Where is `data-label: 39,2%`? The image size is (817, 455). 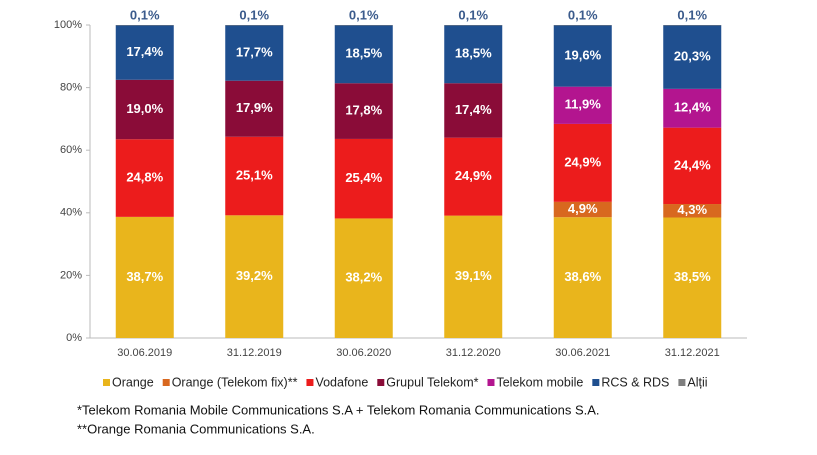 data-label: 39,2% is located at coordinates (254, 275).